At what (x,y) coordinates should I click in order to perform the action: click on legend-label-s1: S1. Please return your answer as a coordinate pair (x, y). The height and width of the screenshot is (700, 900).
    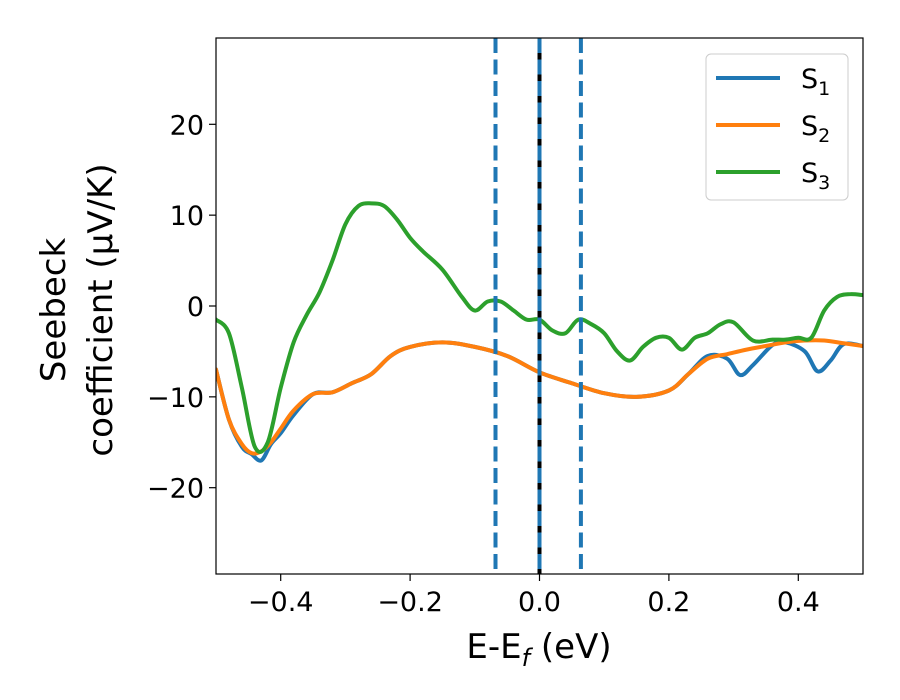
    Looking at the image, I should click on (815, 82).